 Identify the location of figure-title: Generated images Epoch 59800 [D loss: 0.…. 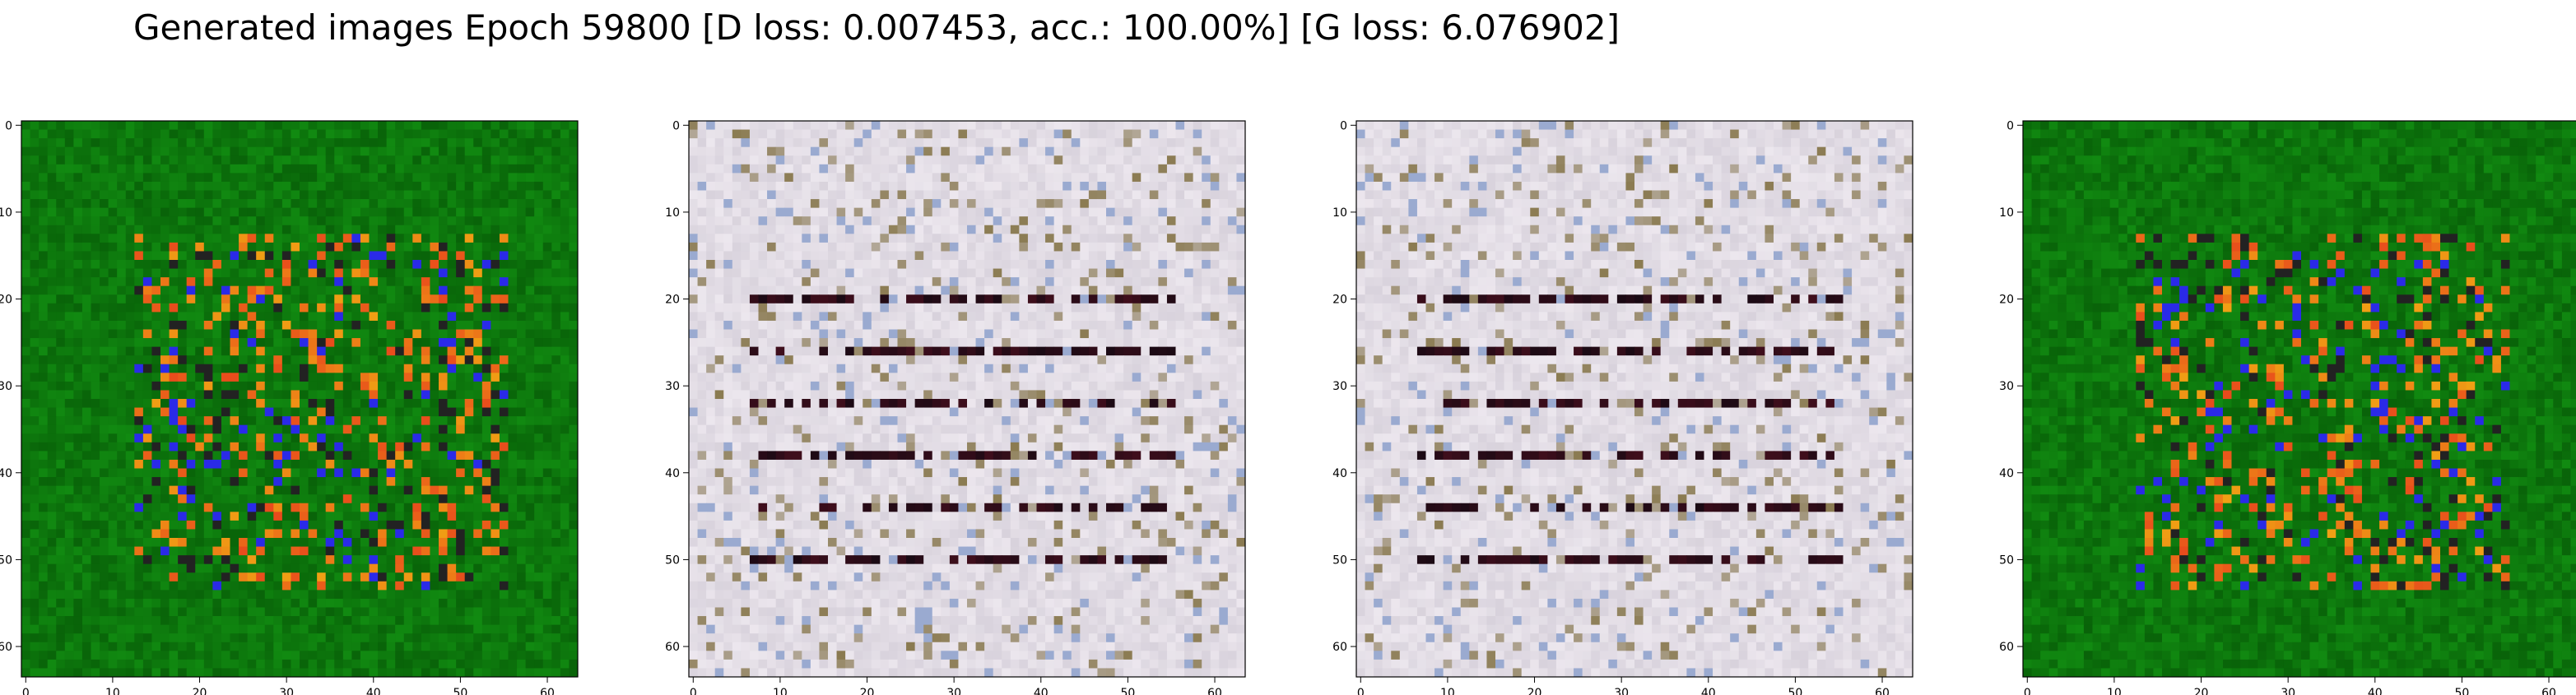
(877, 28).